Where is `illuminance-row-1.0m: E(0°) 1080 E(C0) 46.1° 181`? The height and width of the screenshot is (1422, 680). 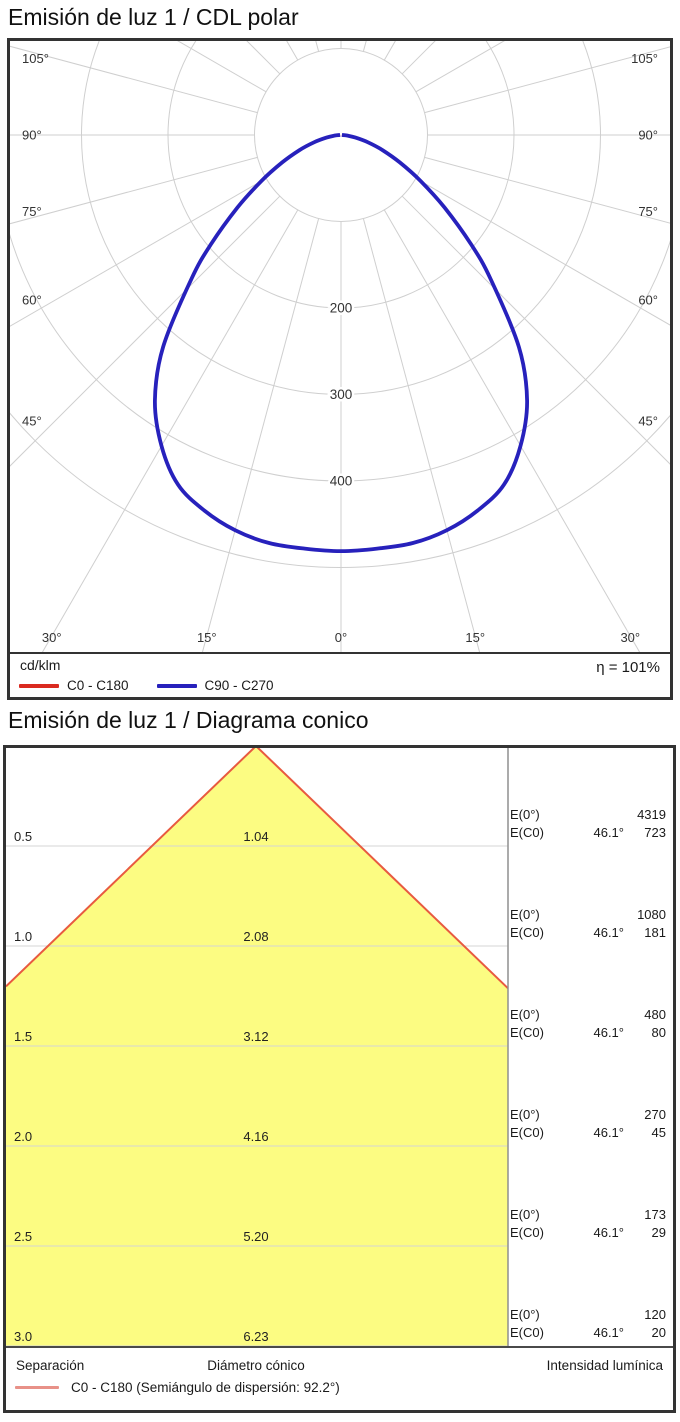
illuminance-row-1.0m: E(0°) 1080 E(C0) 46.1° 181 is located at coordinates (591, 924).